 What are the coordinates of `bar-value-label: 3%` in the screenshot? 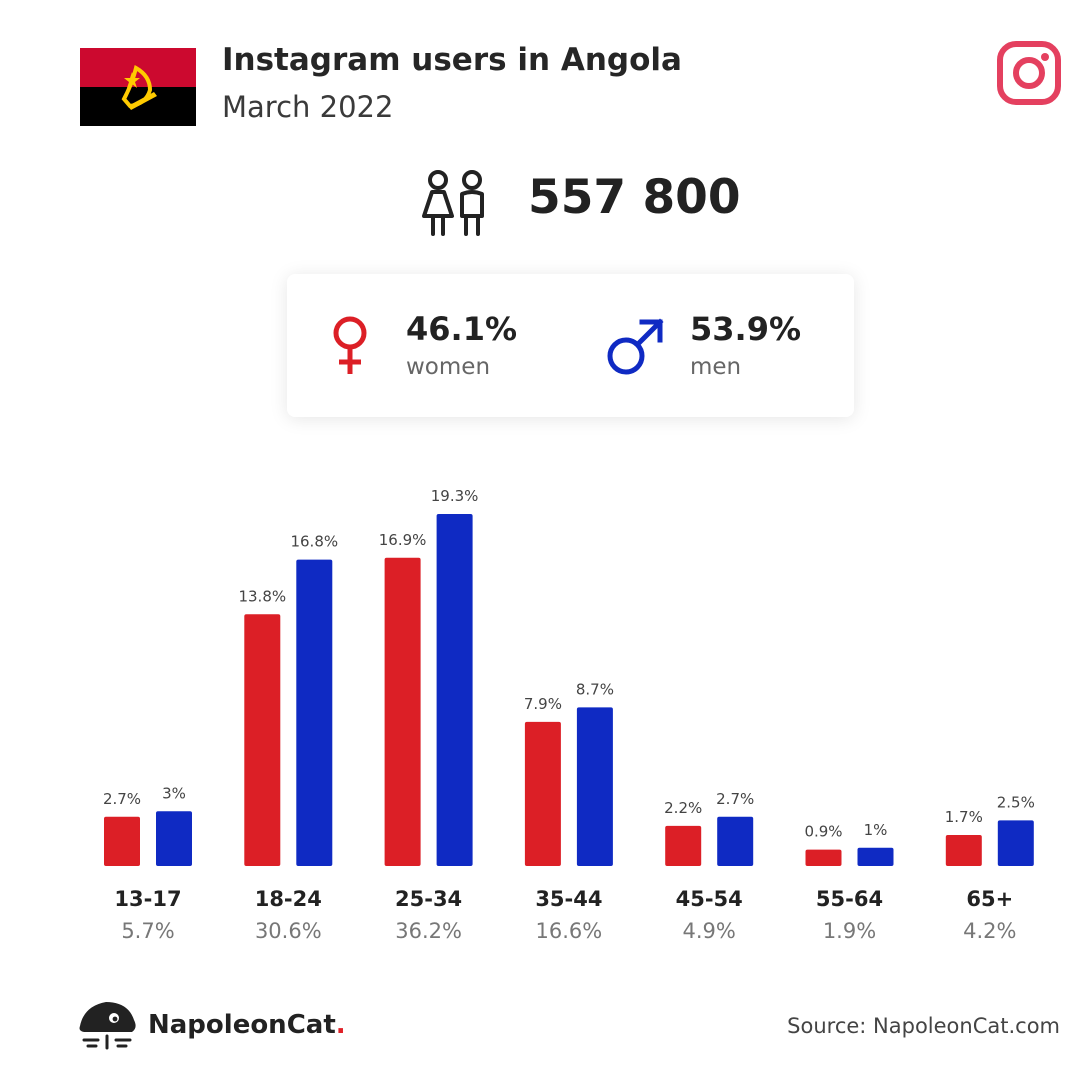 It's located at (174, 793).